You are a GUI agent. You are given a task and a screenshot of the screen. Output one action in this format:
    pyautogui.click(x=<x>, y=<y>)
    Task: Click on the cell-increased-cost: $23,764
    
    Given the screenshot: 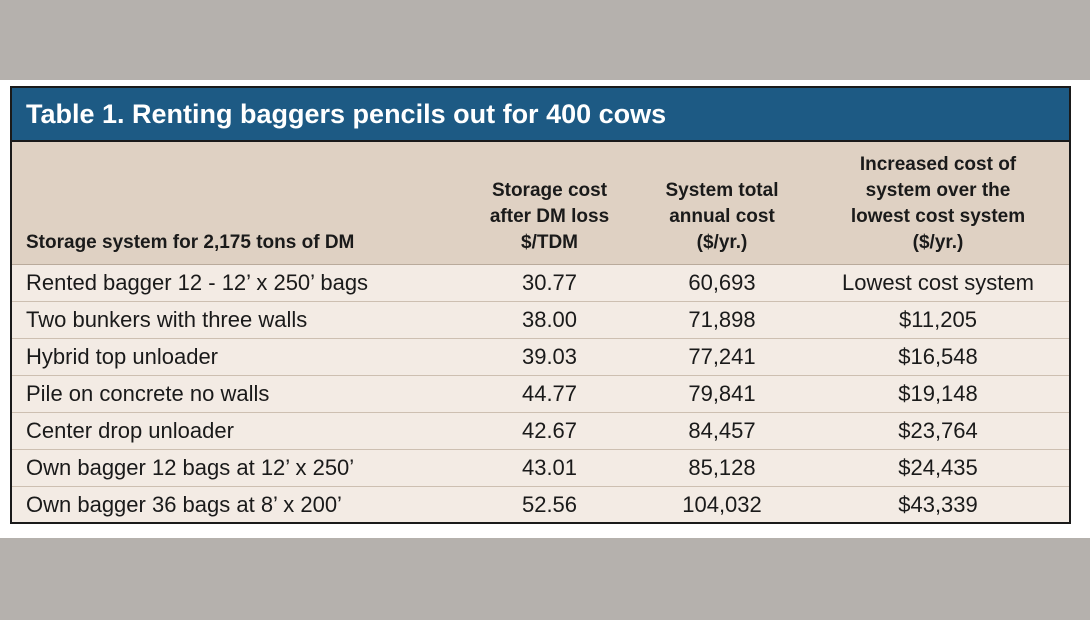 What is the action you would take?
    pyautogui.click(x=938, y=430)
    